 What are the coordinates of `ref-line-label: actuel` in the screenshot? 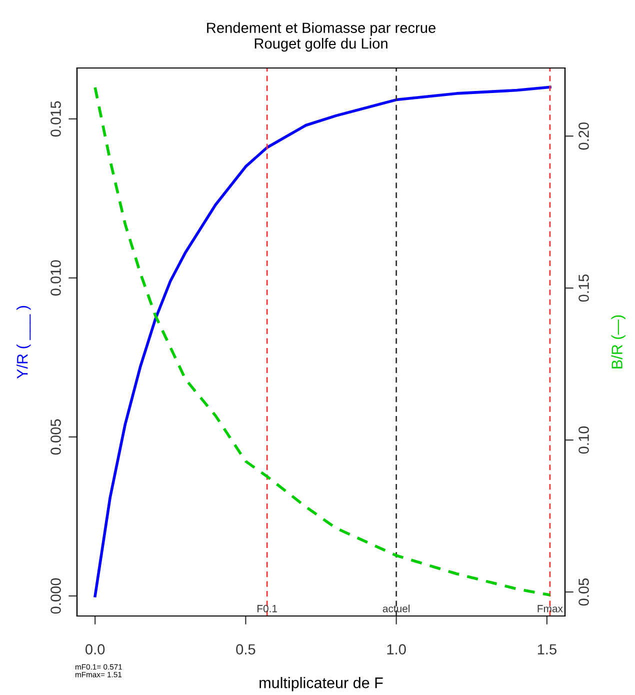 It's located at (396, 608).